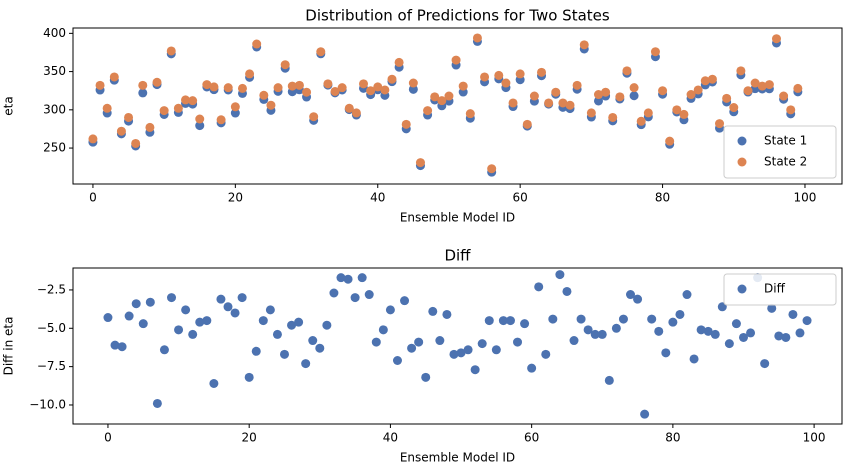  What do you see at coordinates (9, 346) in the screenshot?
I see `y-axis-label: Diff in eta` at bounding box center [9, 346].